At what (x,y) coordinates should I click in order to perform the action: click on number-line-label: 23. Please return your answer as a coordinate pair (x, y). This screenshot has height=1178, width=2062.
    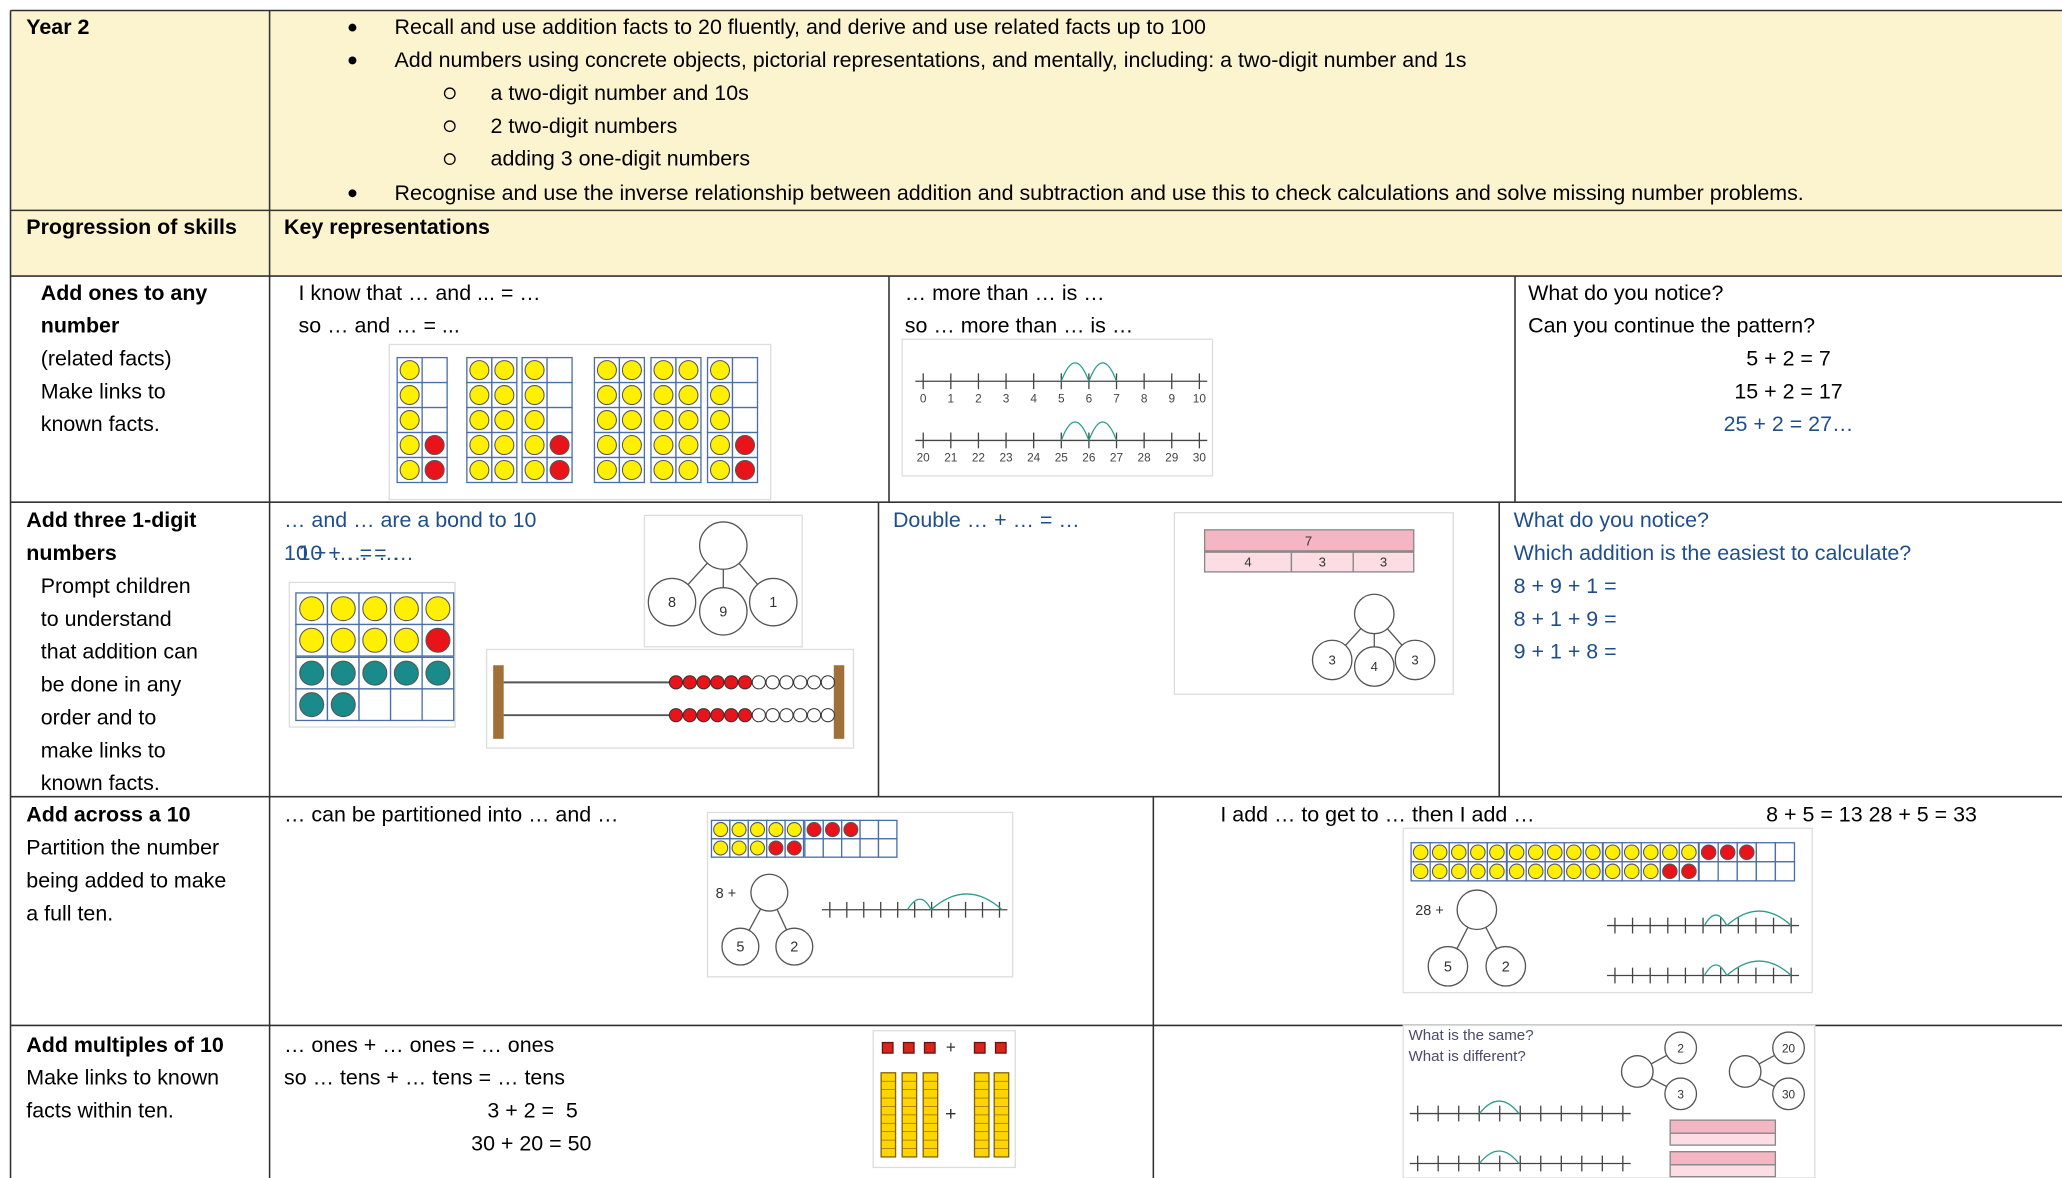
    Looking at the image, I should click on (1006, 457).